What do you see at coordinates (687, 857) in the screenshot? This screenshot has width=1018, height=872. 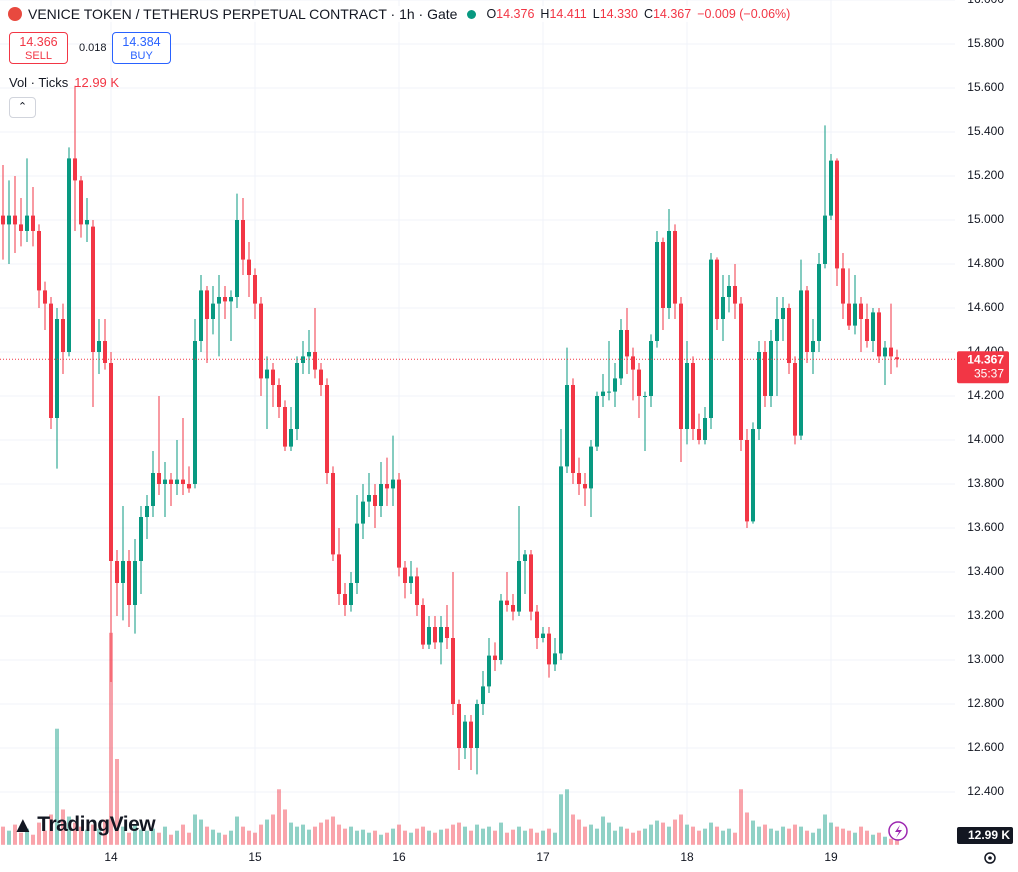 I see `x-tick-label: 18` at bounding box center [687, 857].